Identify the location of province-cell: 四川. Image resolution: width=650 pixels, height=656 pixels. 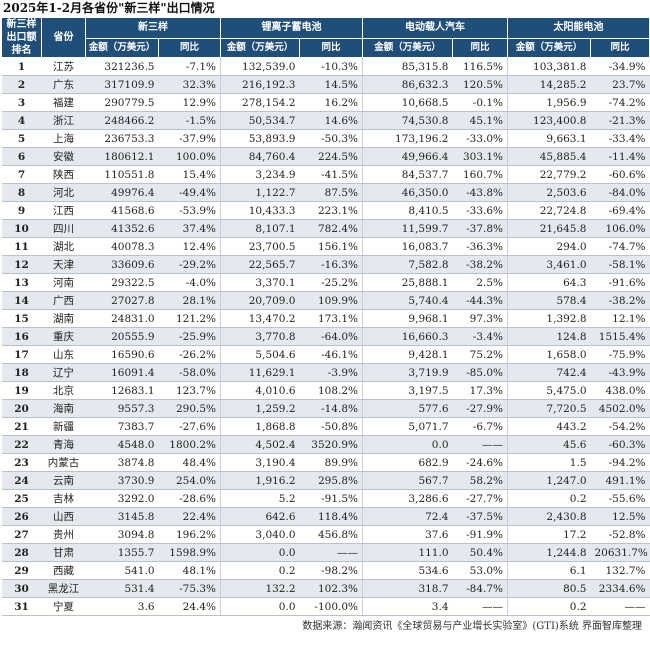
(63, 228).